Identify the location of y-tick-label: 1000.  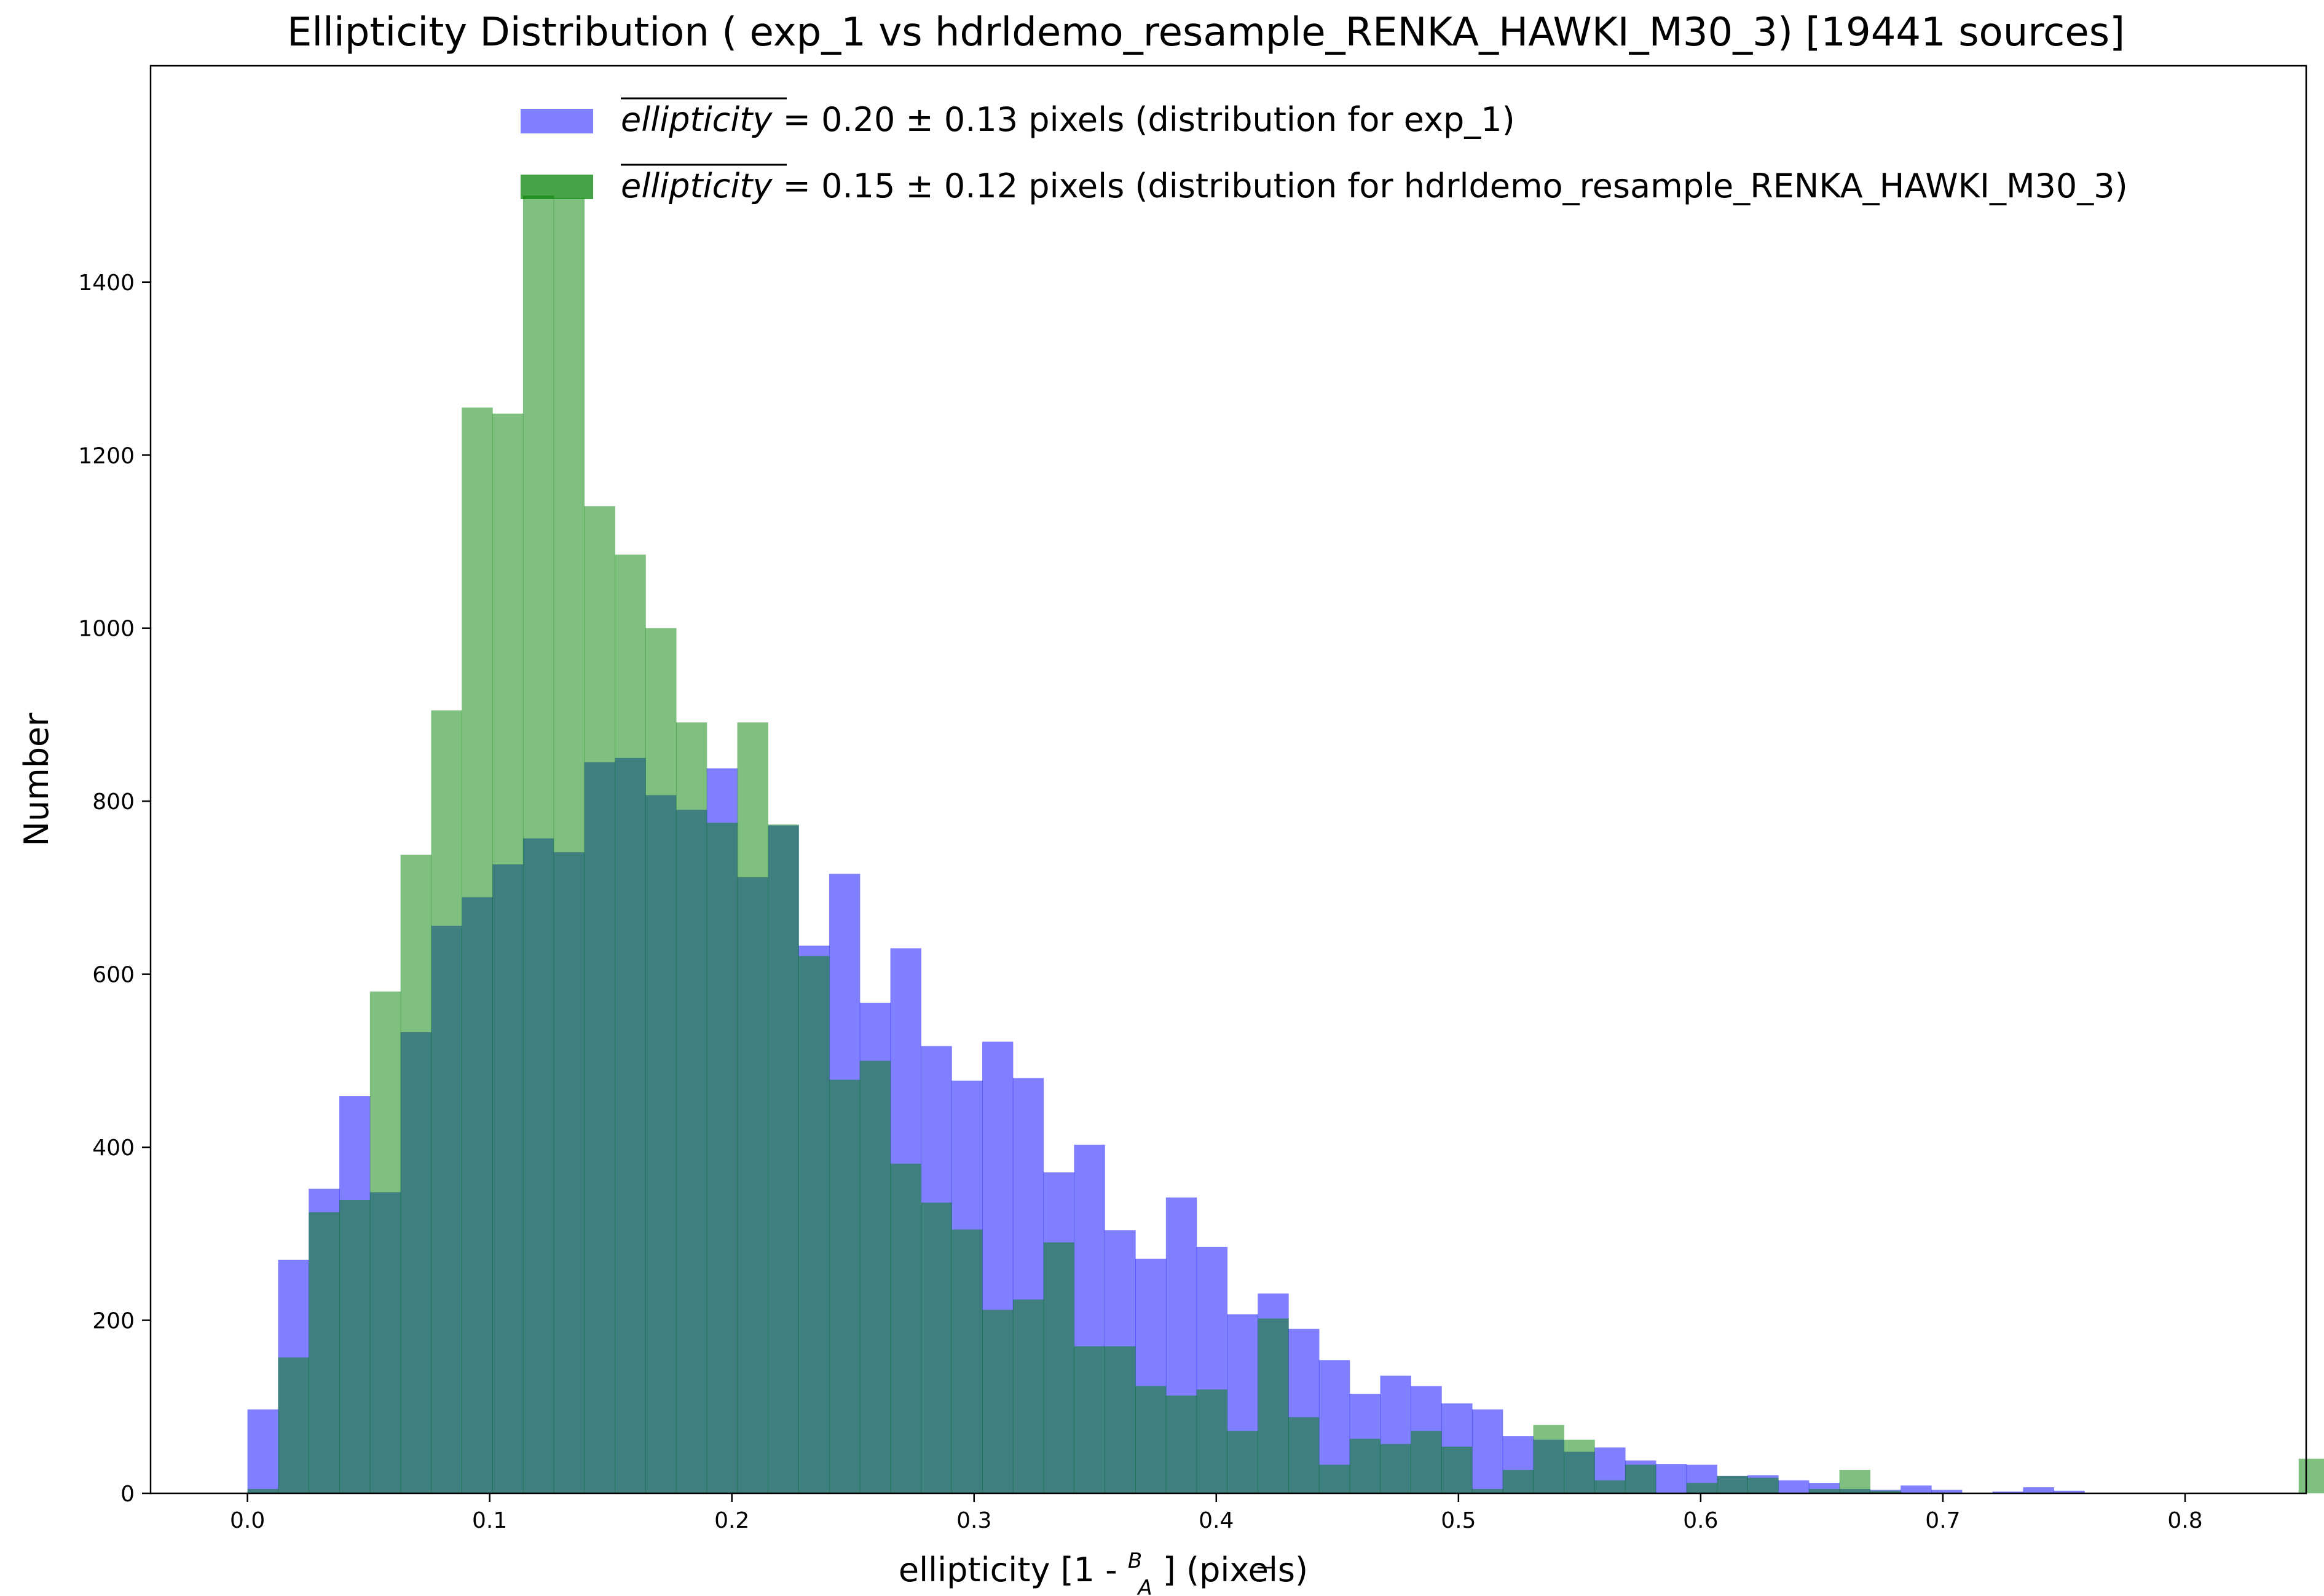
(106, 630).